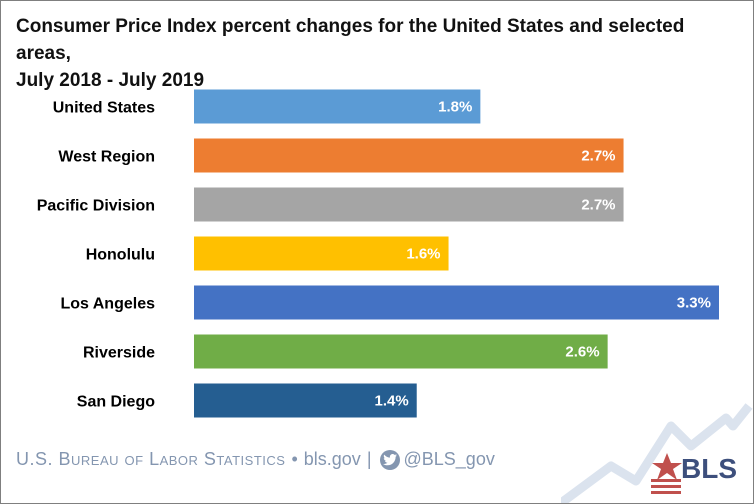 Image resolution: width=754 pixels, height=504 pixels. What do you see at coordinates (120, 255) in the screenshot?
I see `category-label-honolulu: Honolulu` at bounding box center [120, 255].